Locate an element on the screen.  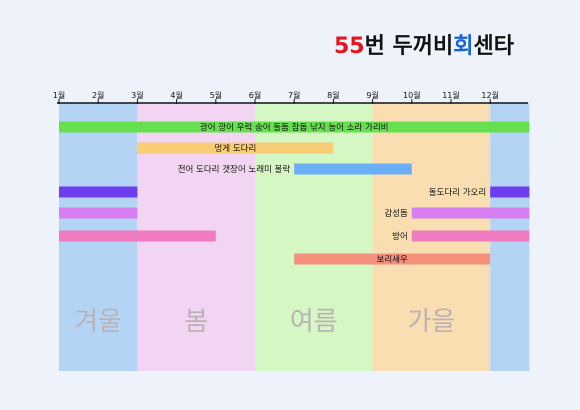
title-end: 센타 is located at coordinates (493, 46).